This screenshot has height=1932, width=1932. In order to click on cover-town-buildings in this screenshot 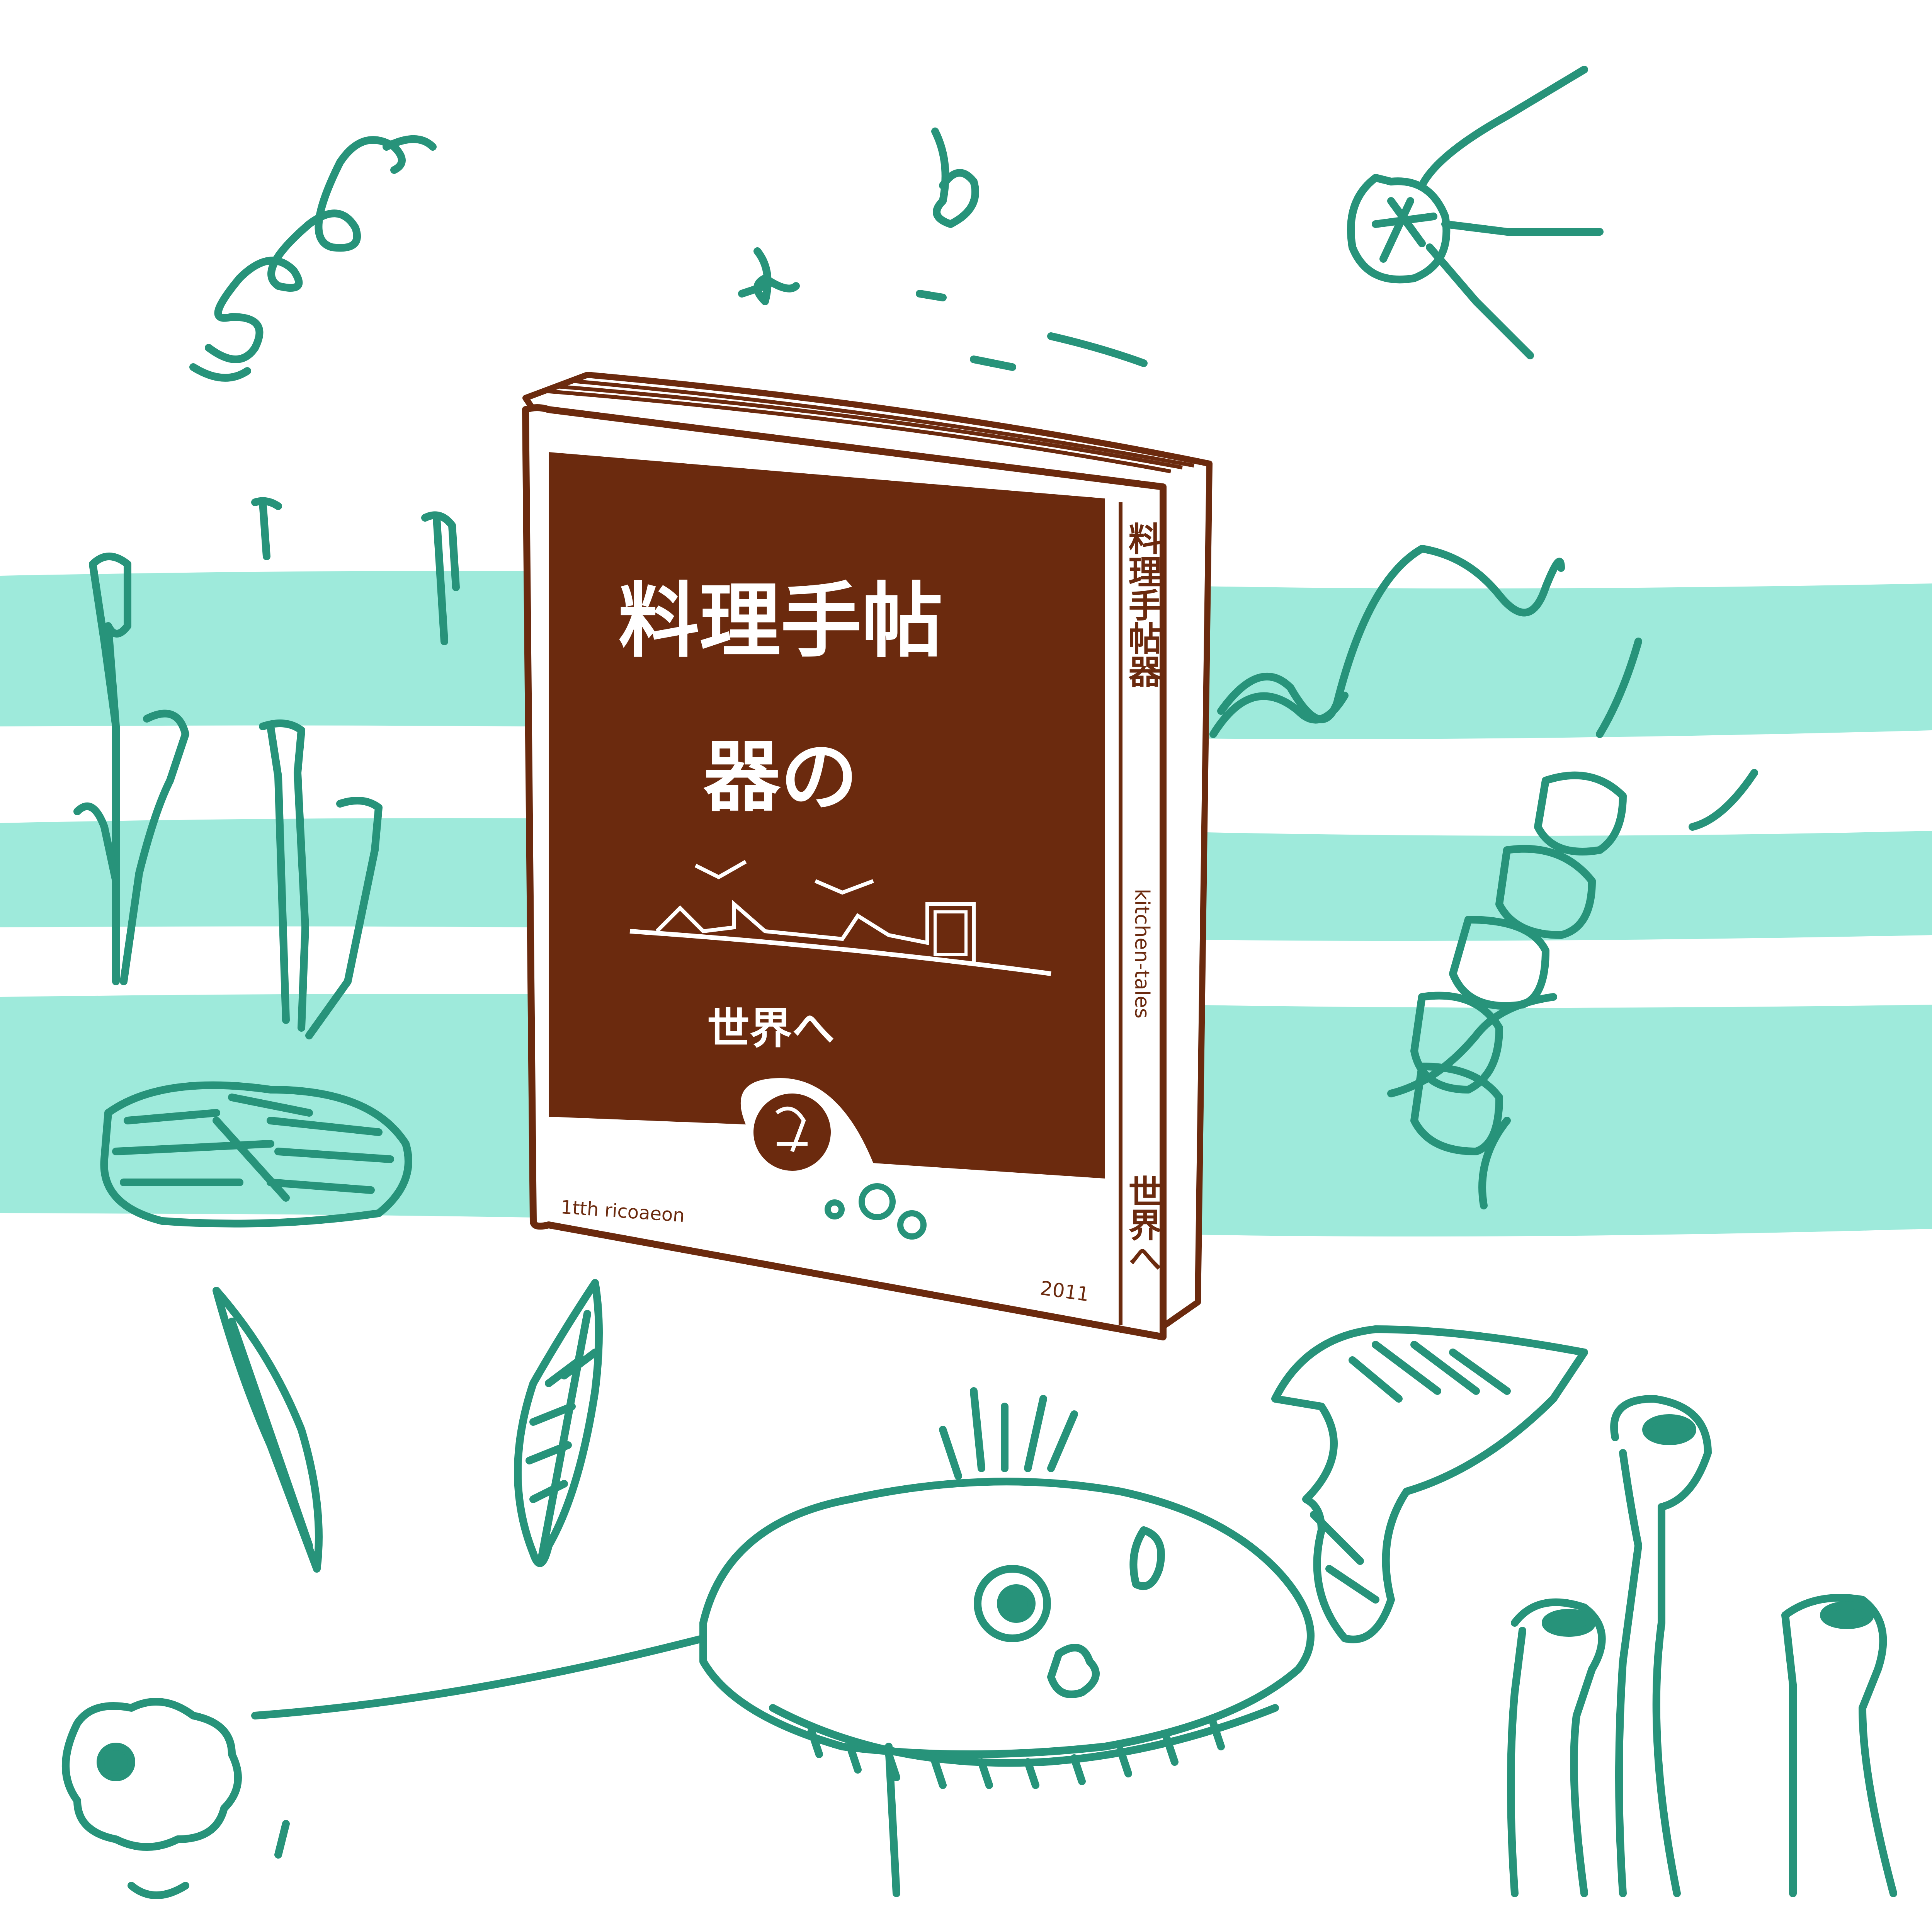, I will do `click(815, 933)`.